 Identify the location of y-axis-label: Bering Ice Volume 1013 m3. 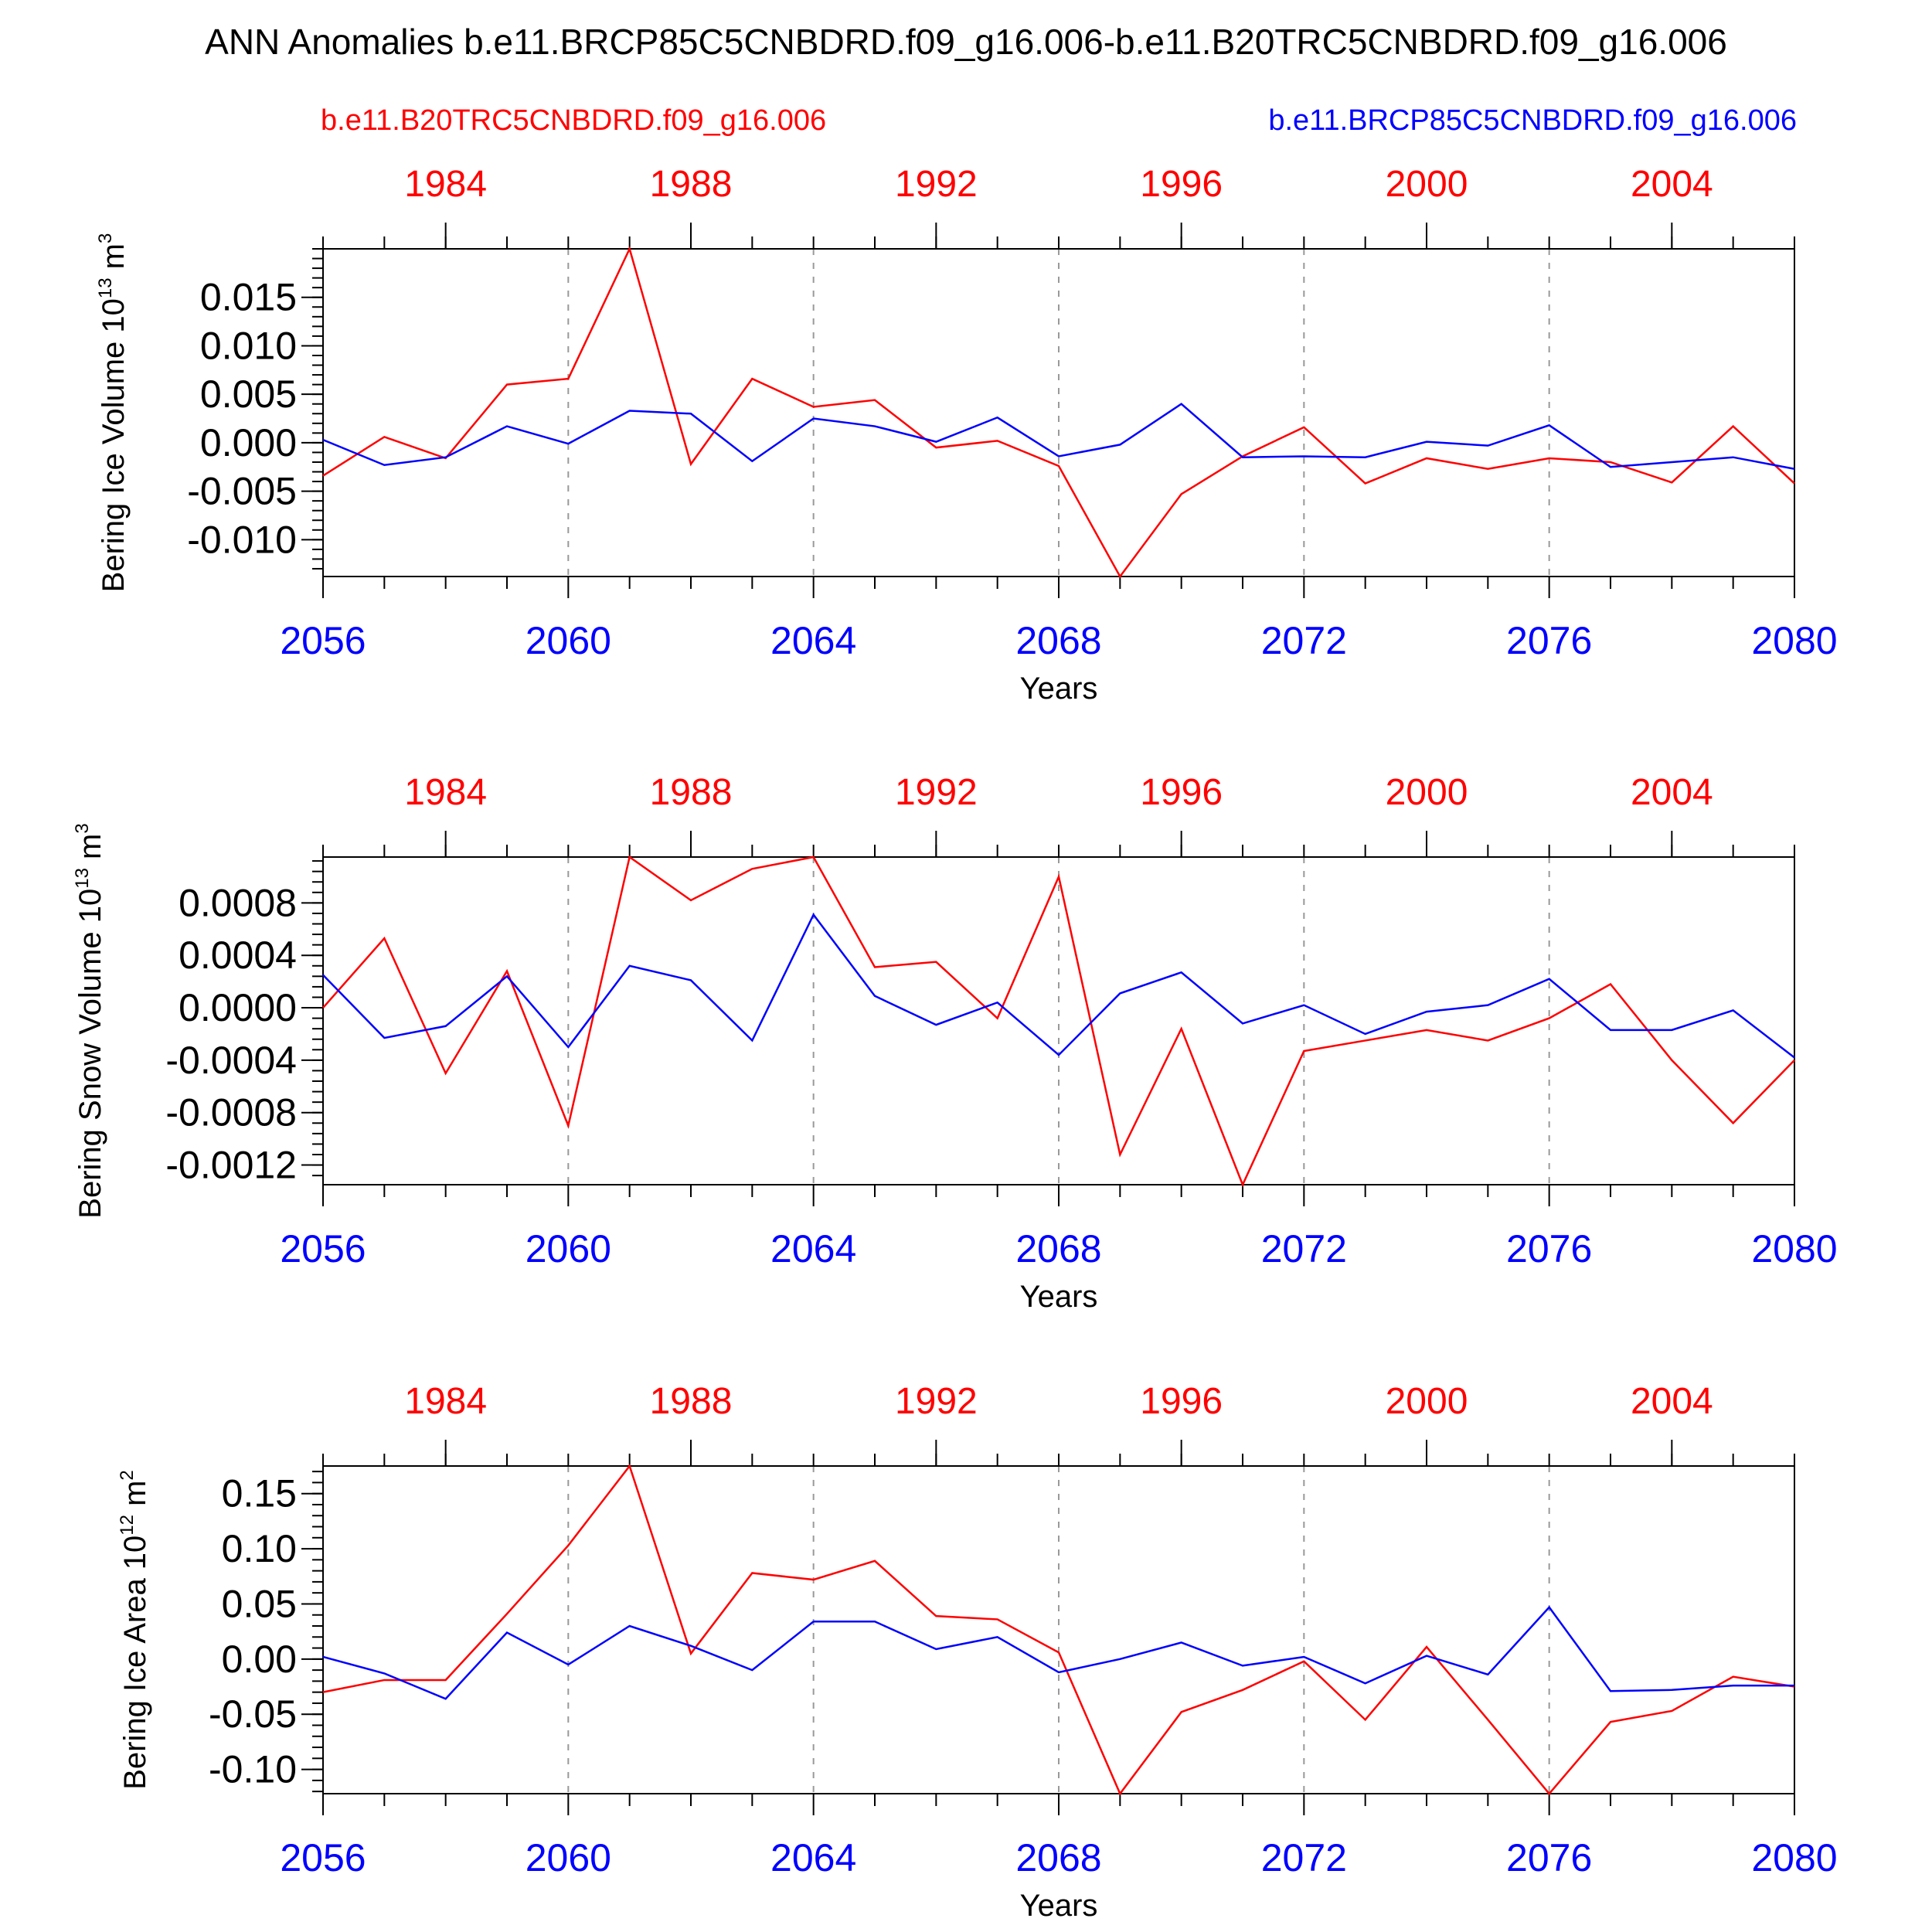
(113, 413).